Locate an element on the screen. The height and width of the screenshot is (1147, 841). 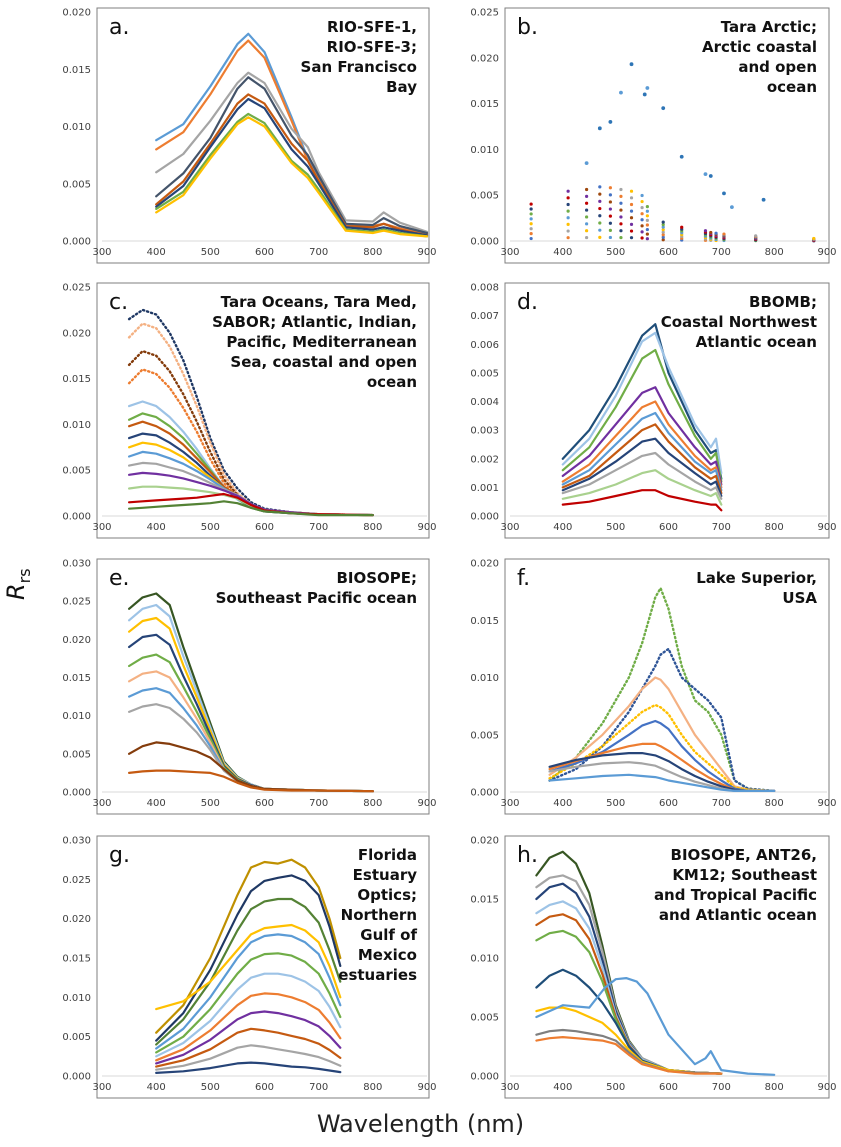
panel-annotation-line: KM12; Southeast is located at coordinates (744, 875).